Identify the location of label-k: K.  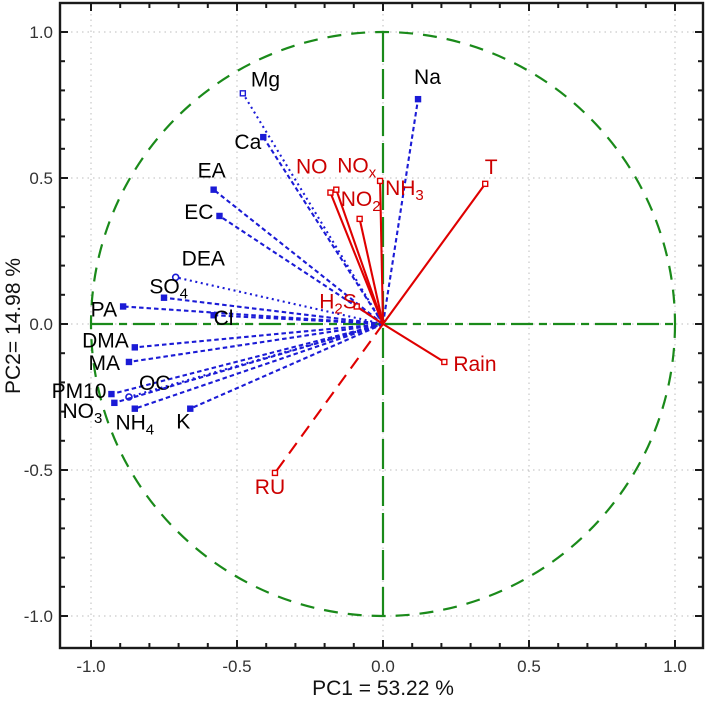
(183, 422).